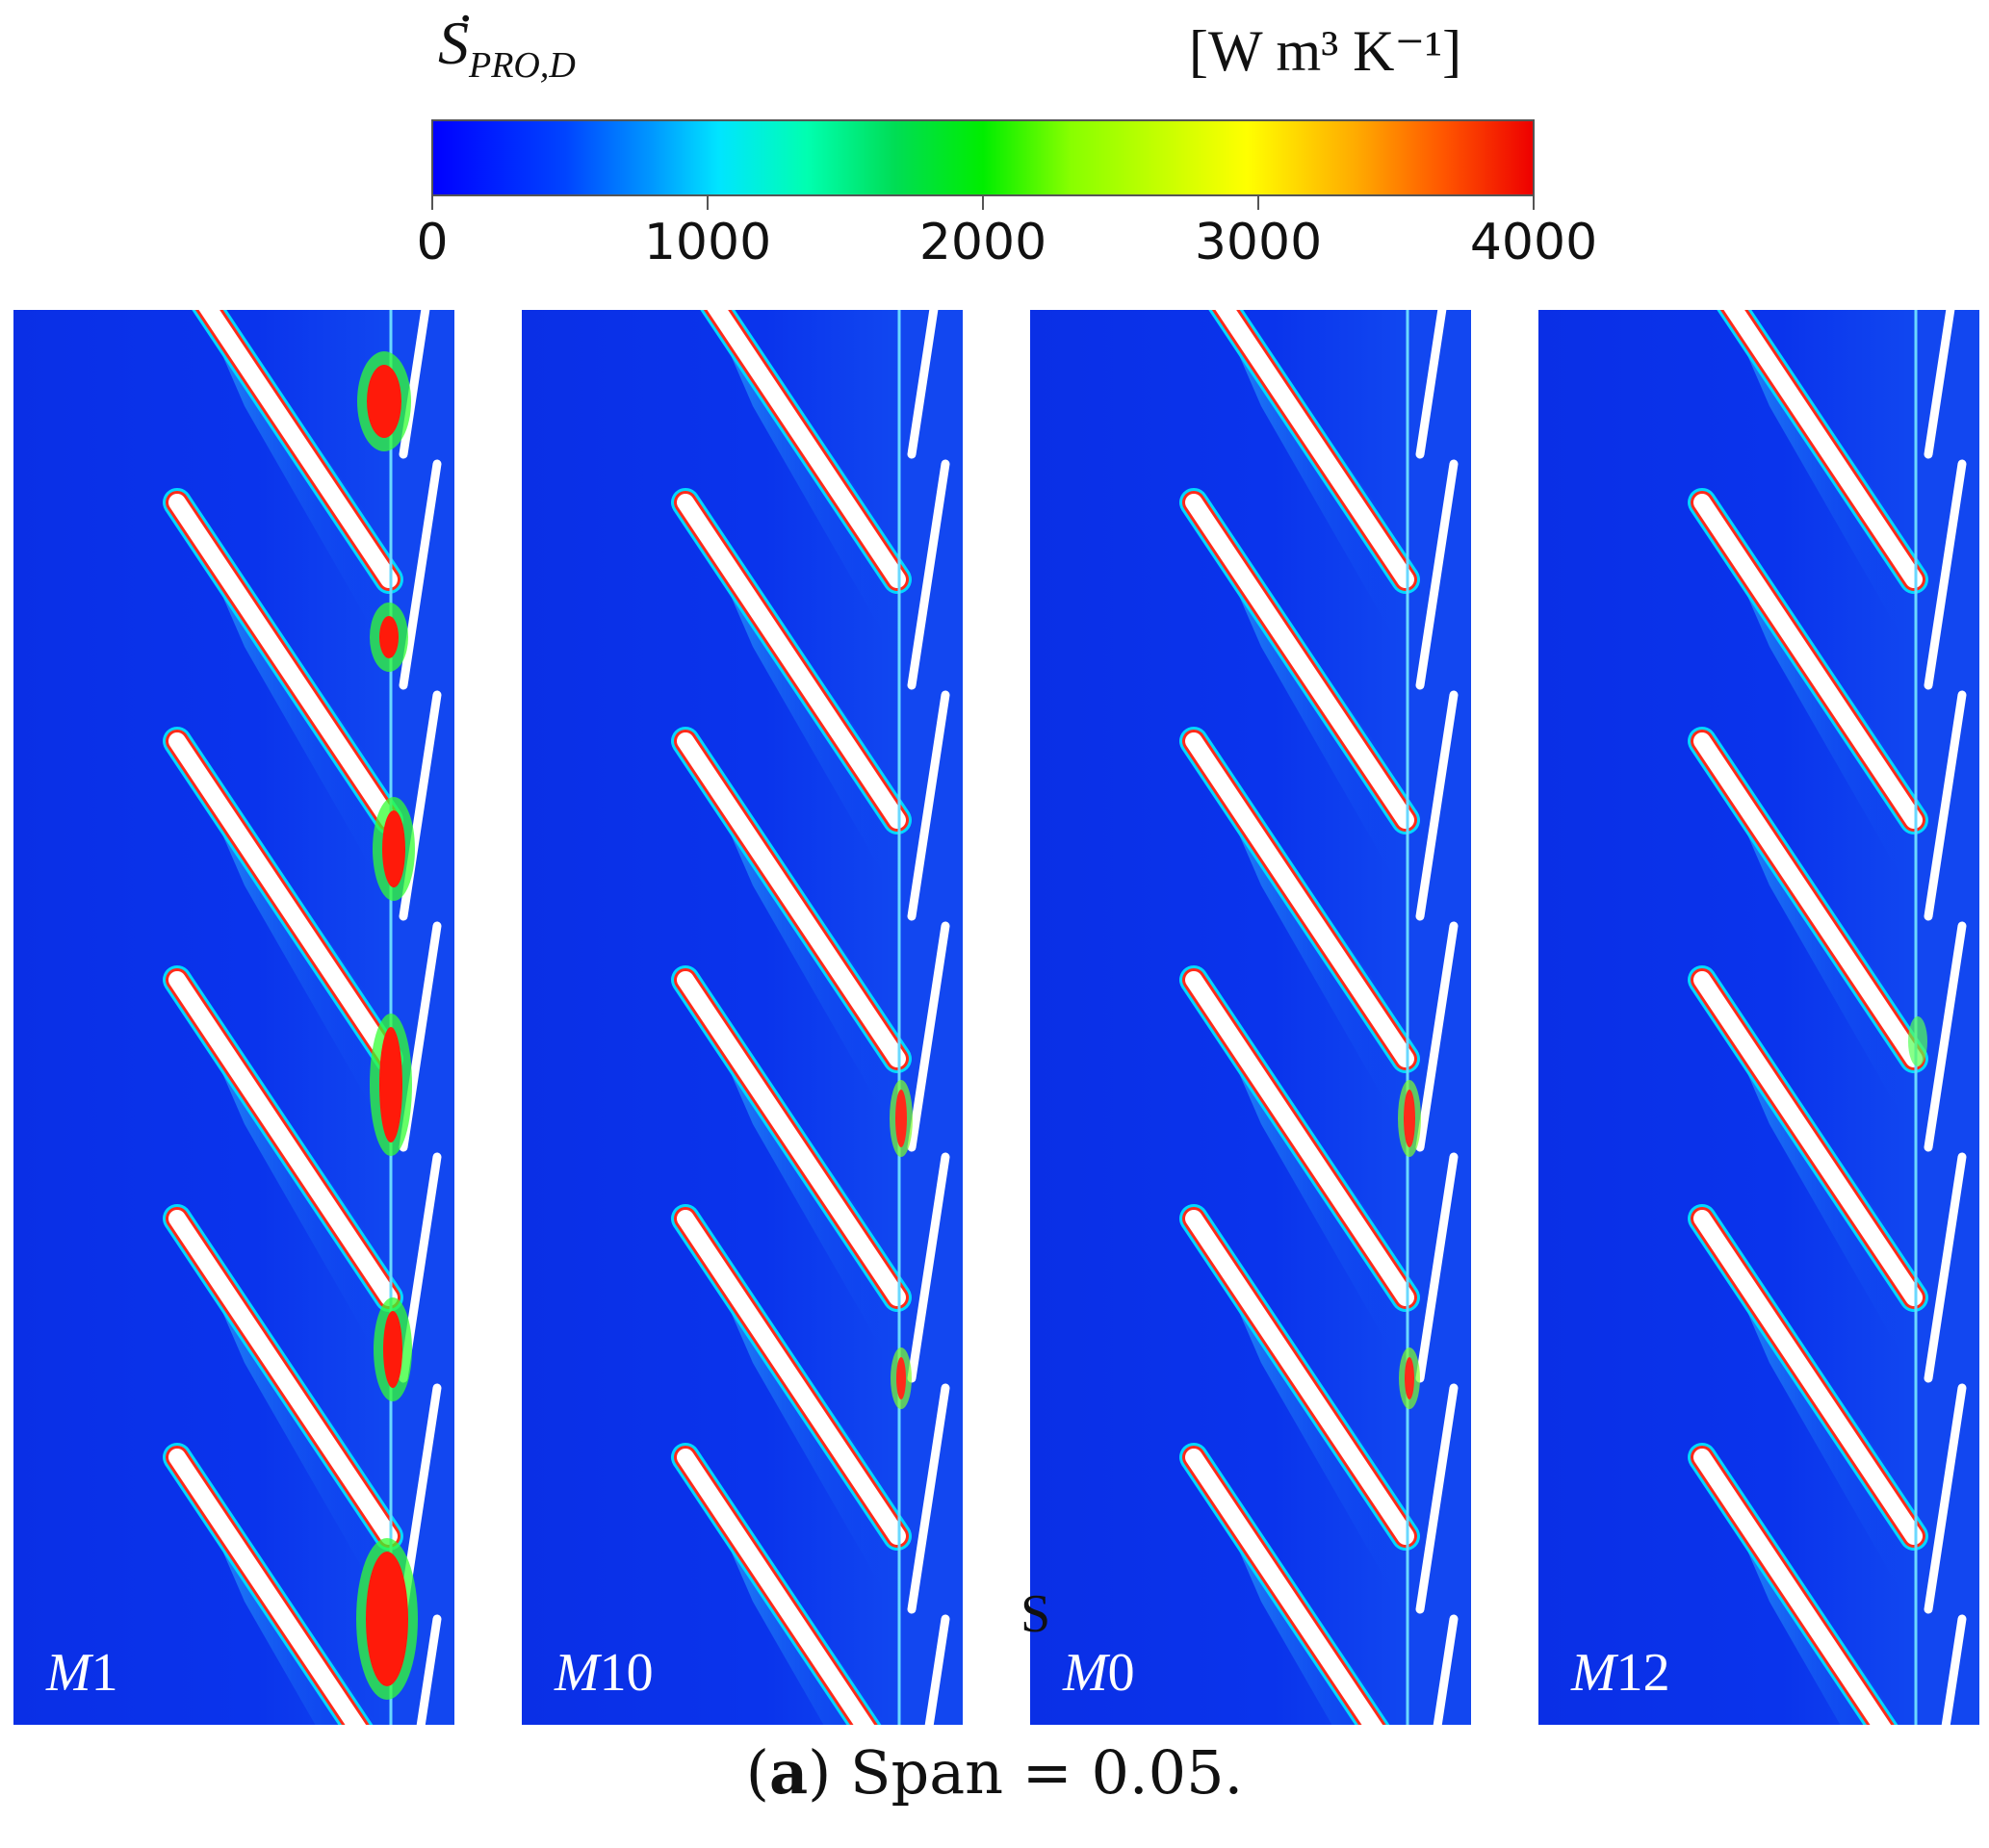 This screenshot has width=1989, height=1848. Describe the element at coordinates (983, 242) in the screenshot. I see `colorbar-tick-label: 2000` at that location.